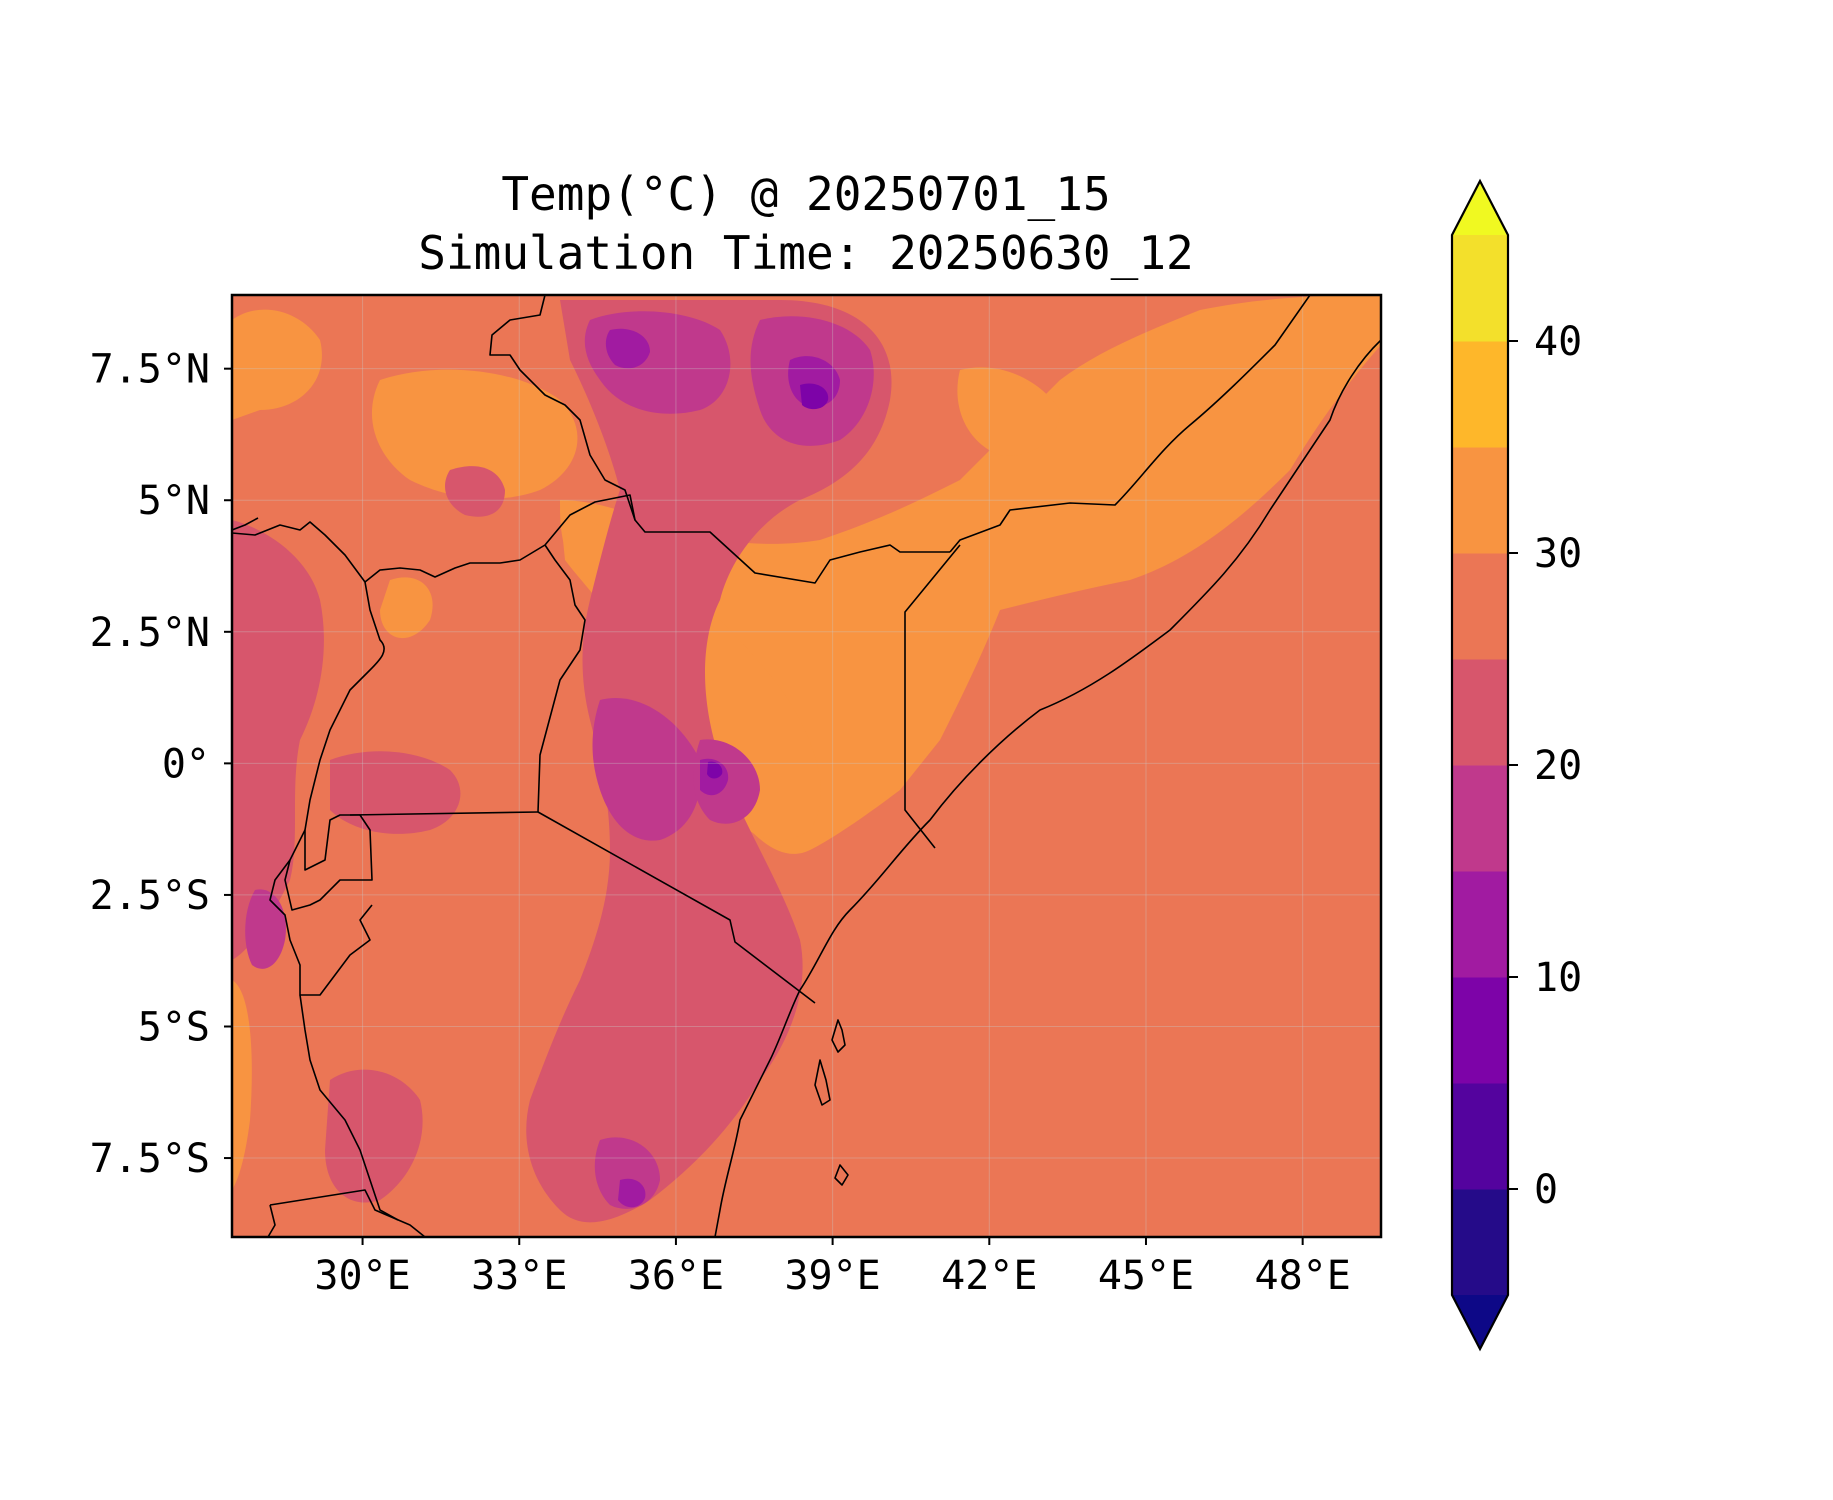 The height and width of the screenshot is (1500, 1833). What do you see at coordinates (245, 524) in the screenshot?
I see `border-car-south-sudan` at bounding box center [245, 524].